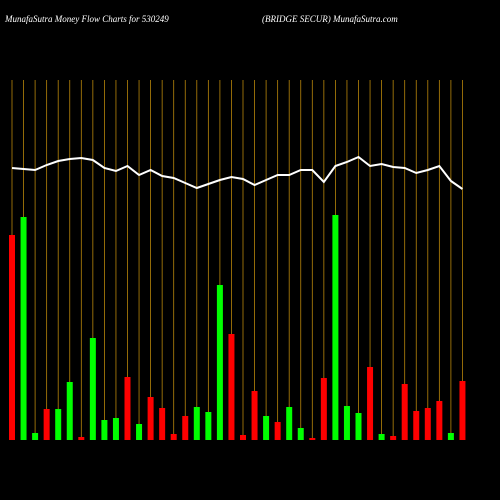 This screenshot has height=500, width=500. Describe the element at coordinates (330, 19) in the screenshot. I see `chart-subtitle: (BRIDGE SECUR) MunafaSutra.com` at that location.